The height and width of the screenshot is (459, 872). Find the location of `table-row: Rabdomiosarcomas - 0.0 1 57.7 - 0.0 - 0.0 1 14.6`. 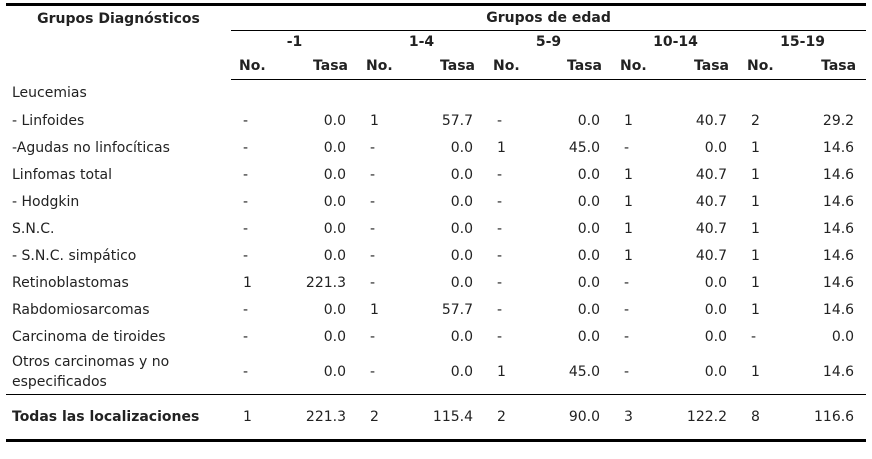

table-row: Rabdomiosarcomas - 0.0 1 57.7 - 0.0 - 0.0 1 14.6 is located at coordinates (436, 309).